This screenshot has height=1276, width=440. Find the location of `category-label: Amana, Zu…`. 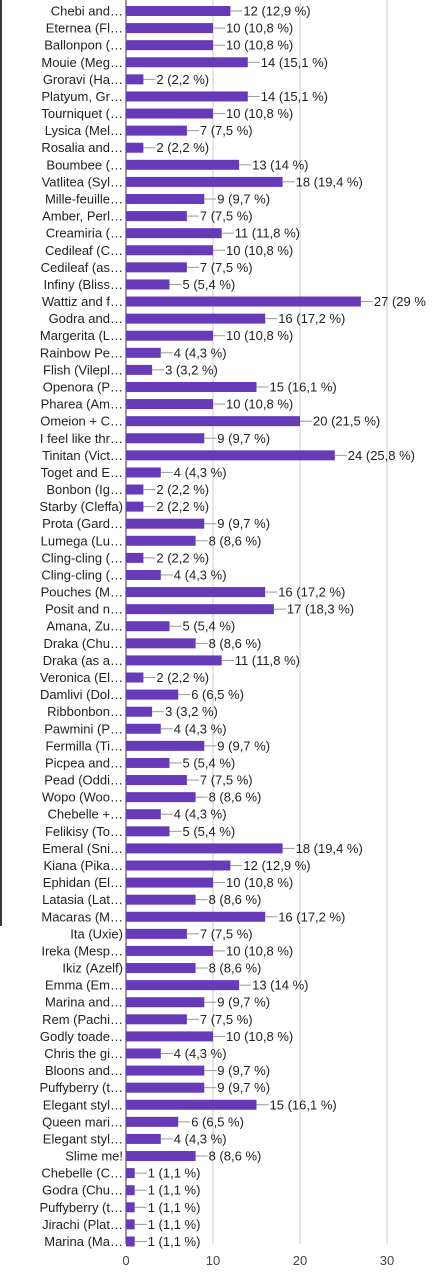

category-label: Amana, Zu… is located at coordinates (84, 626).